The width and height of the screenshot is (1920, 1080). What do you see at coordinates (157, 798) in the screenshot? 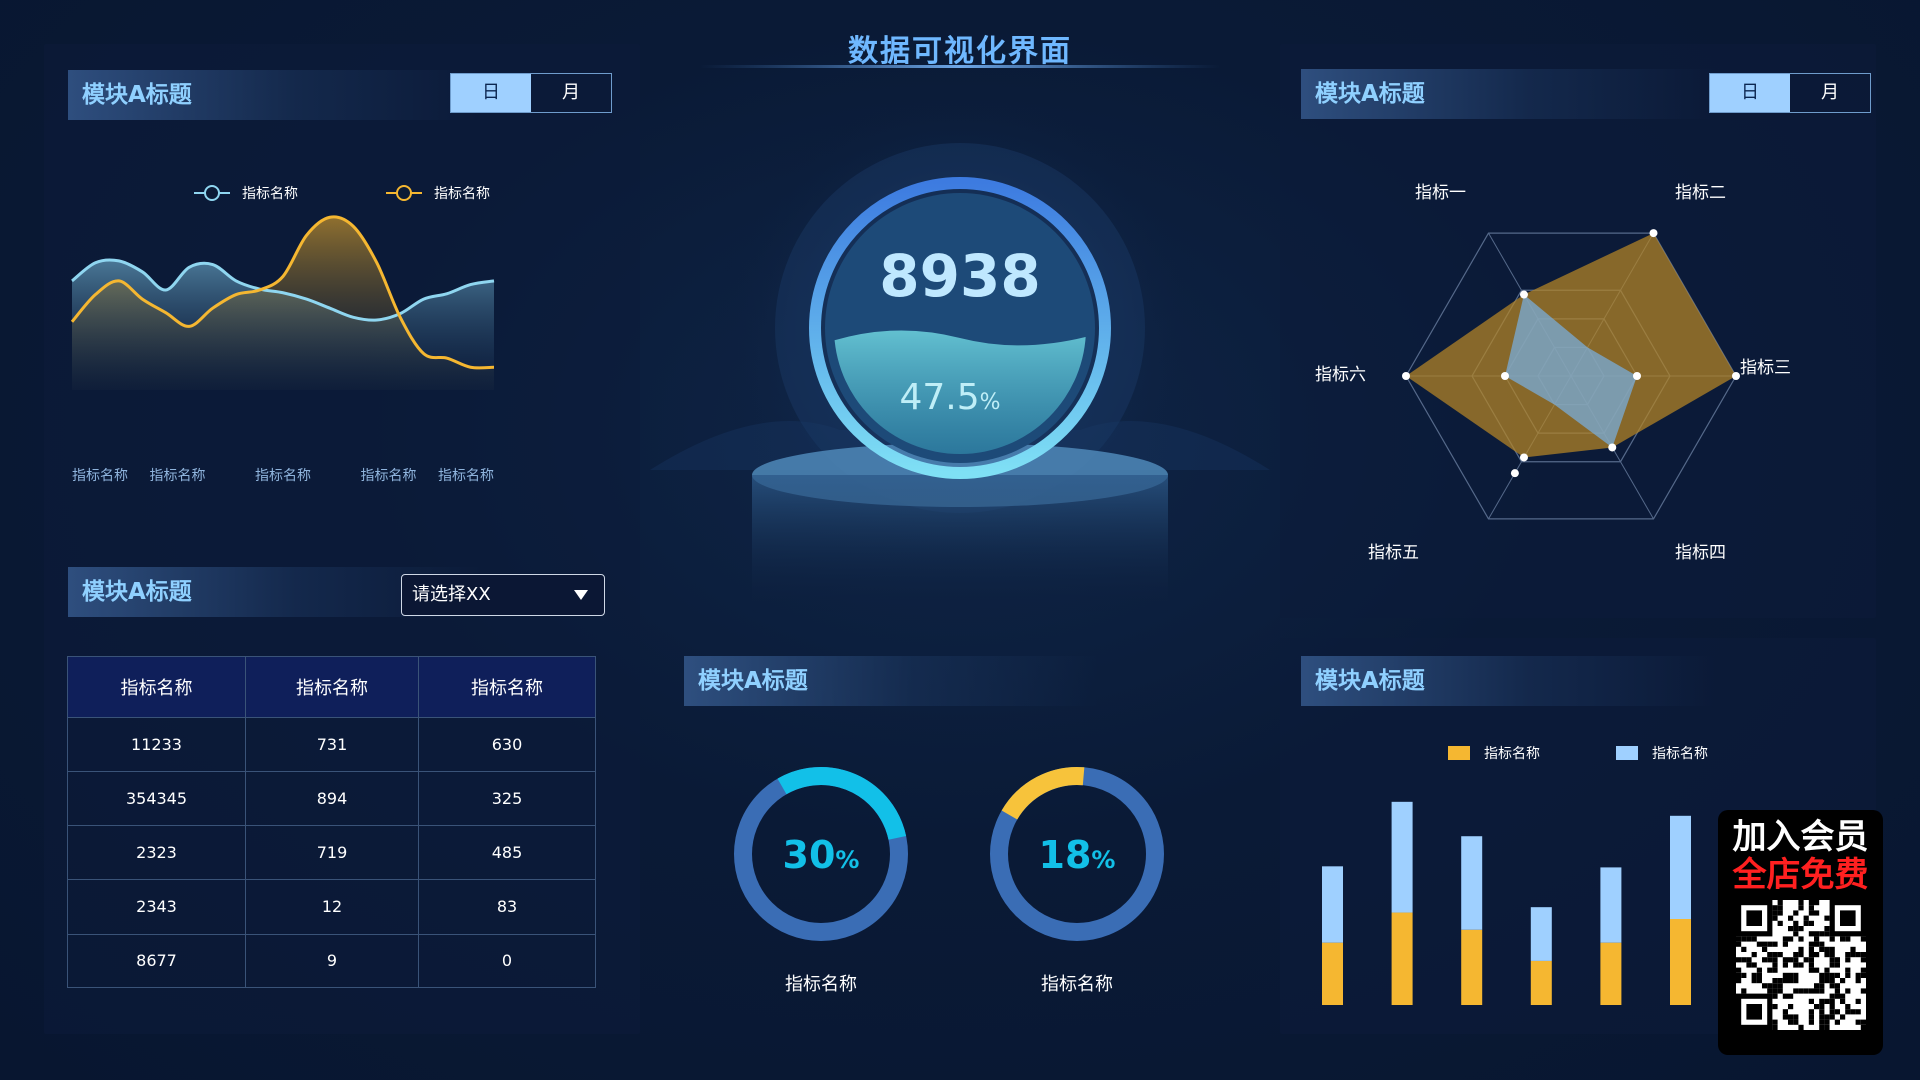
I see `table-cell: 354345` at bounding box center [157, 798].